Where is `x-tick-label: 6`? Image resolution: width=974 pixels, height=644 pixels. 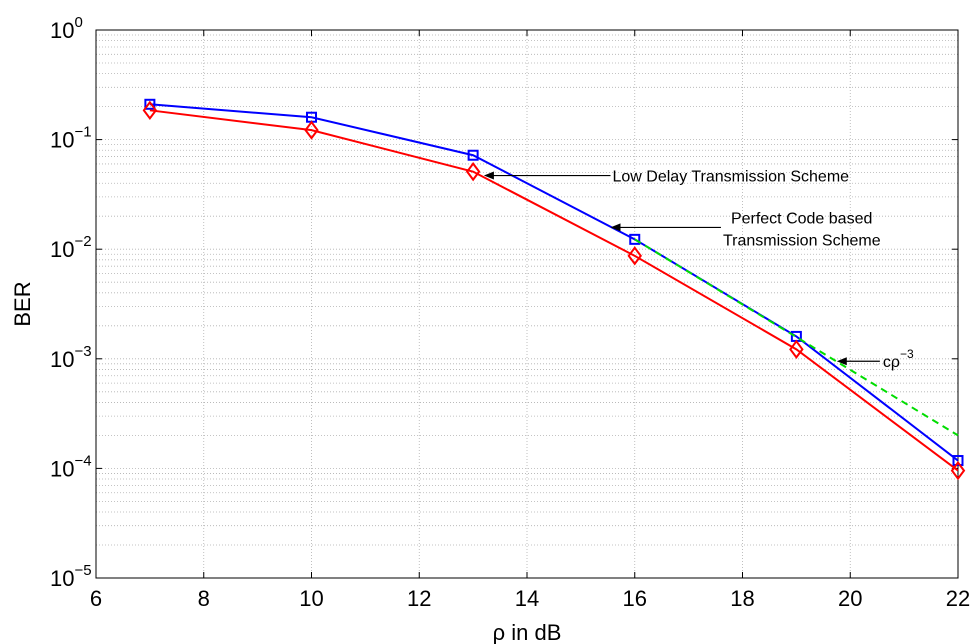 x-tick-label: 6 is located at coordinates (96, 598).